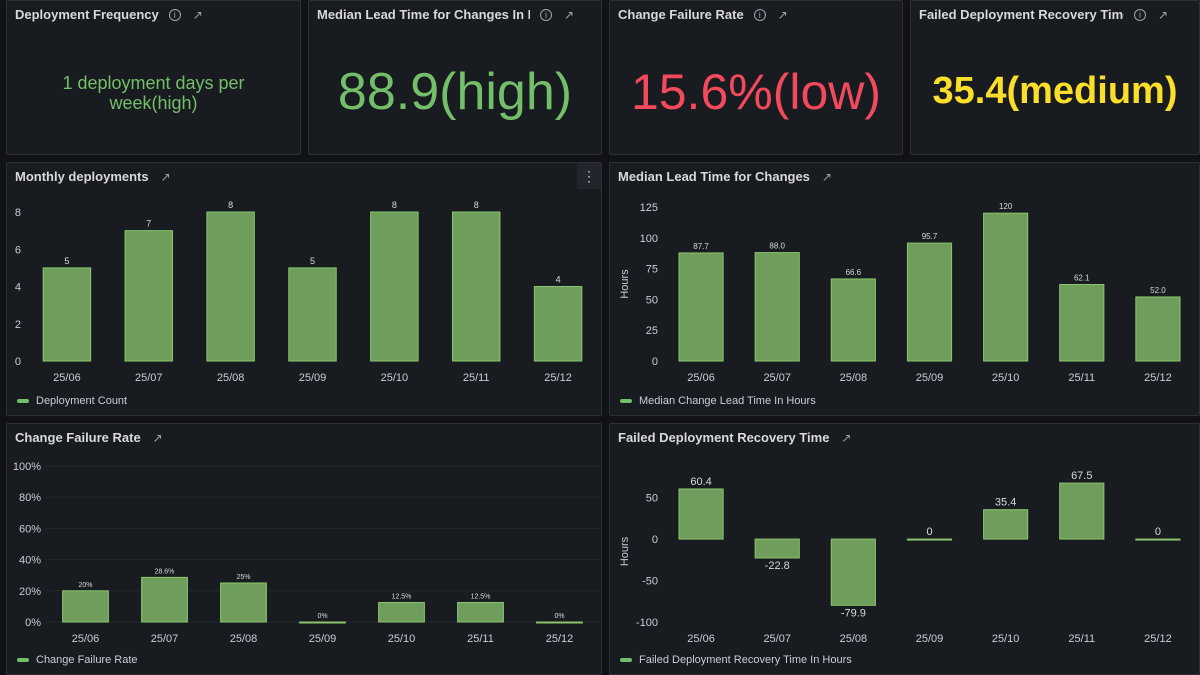 The width and height of the screenshot is (1200, 675). Describe the element at coordinates (756, 91) in the screenshot. I see `stat-value: 15.6%(low)` at that location.